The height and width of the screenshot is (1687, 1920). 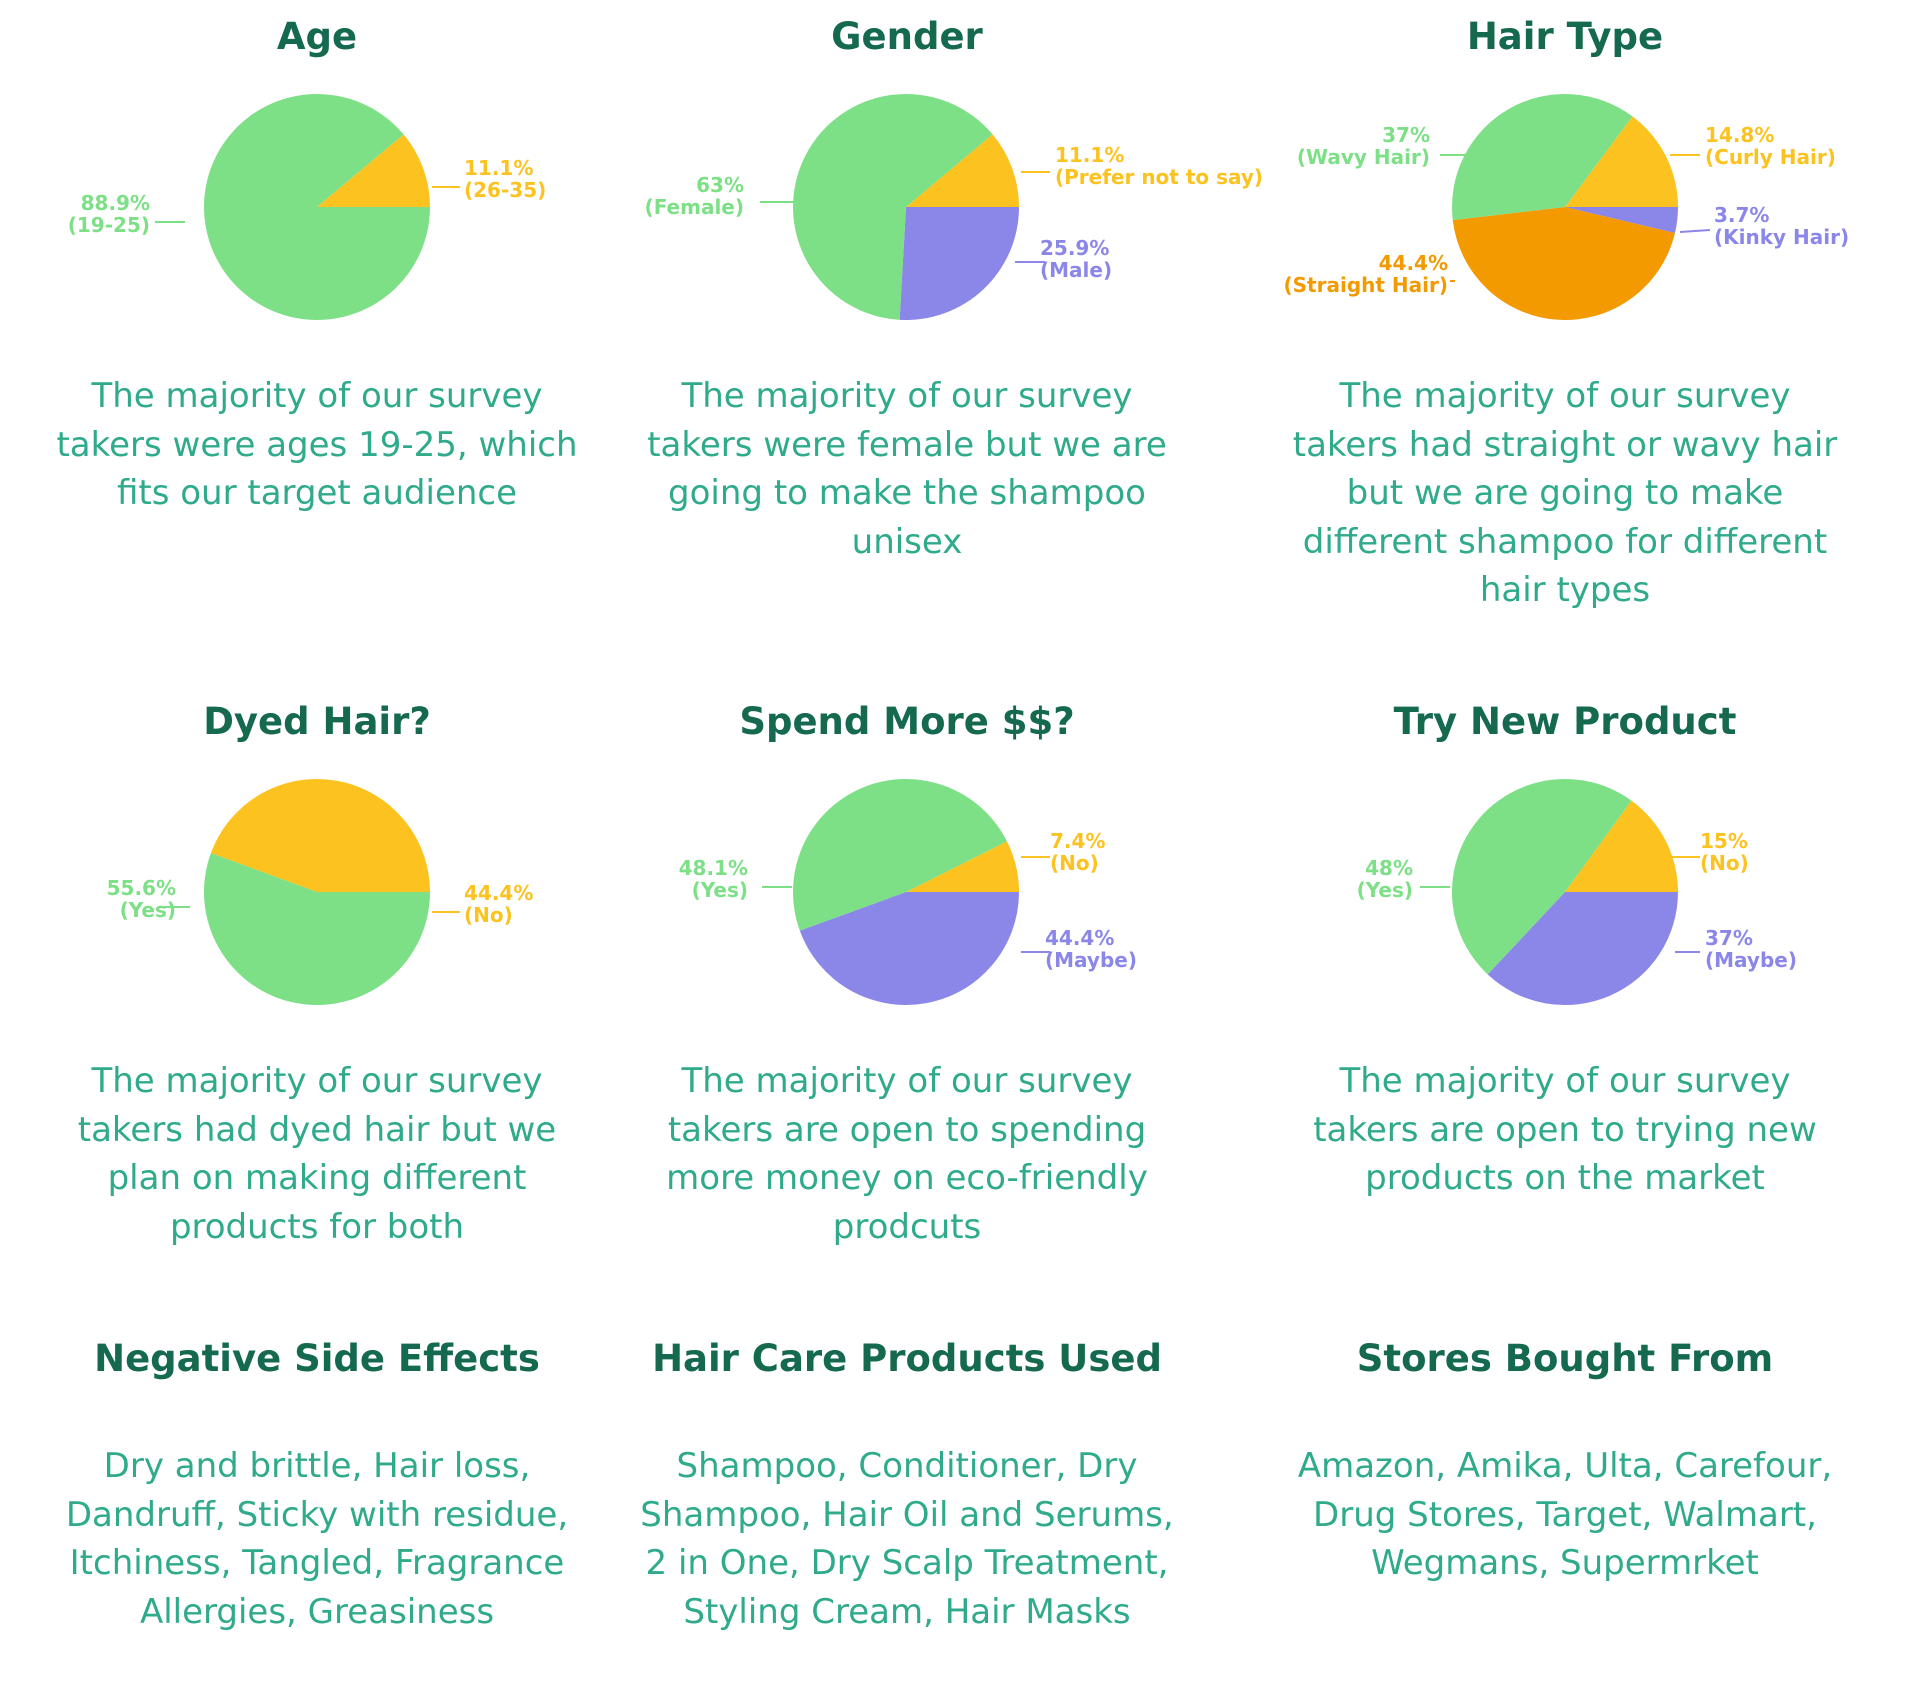 What do you see at coordinates (1389, 868) in the screenshot?
I see `pie-5-label-pct-2: 48%` at bounding box center [1389, 868].